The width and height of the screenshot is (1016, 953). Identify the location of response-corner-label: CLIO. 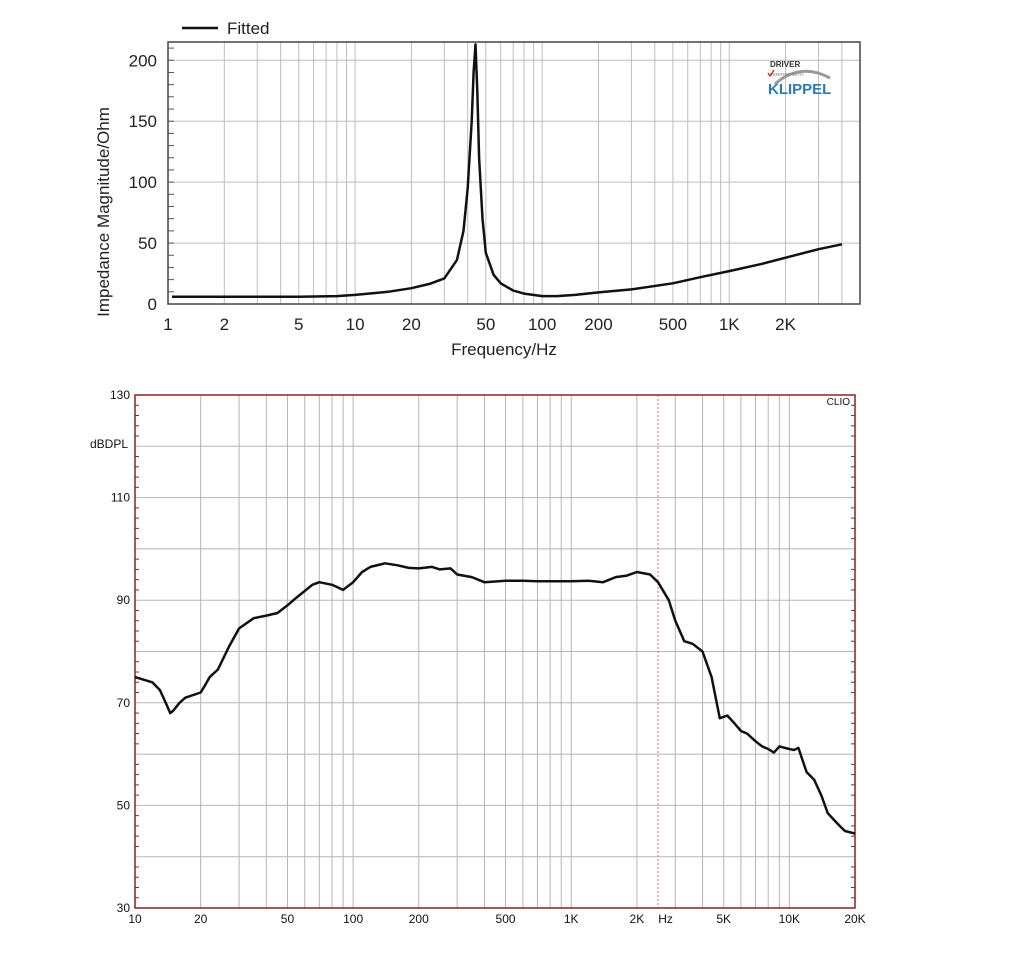
(839, 402).